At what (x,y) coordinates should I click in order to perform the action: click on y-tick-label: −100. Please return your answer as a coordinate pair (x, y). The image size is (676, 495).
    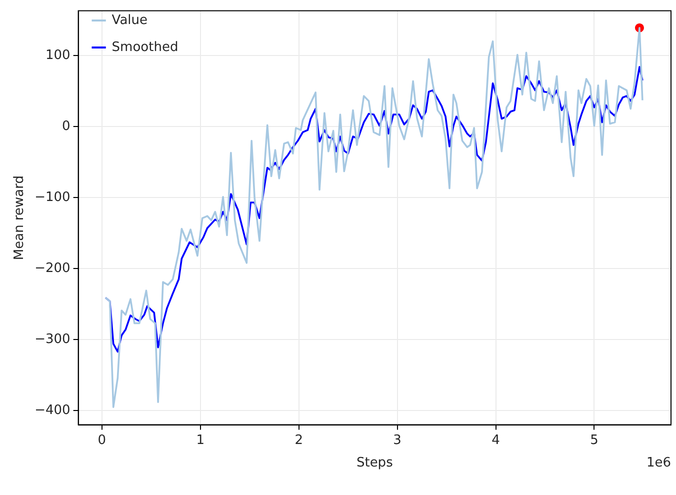
    Looking at the image, I should click on (52, 197).